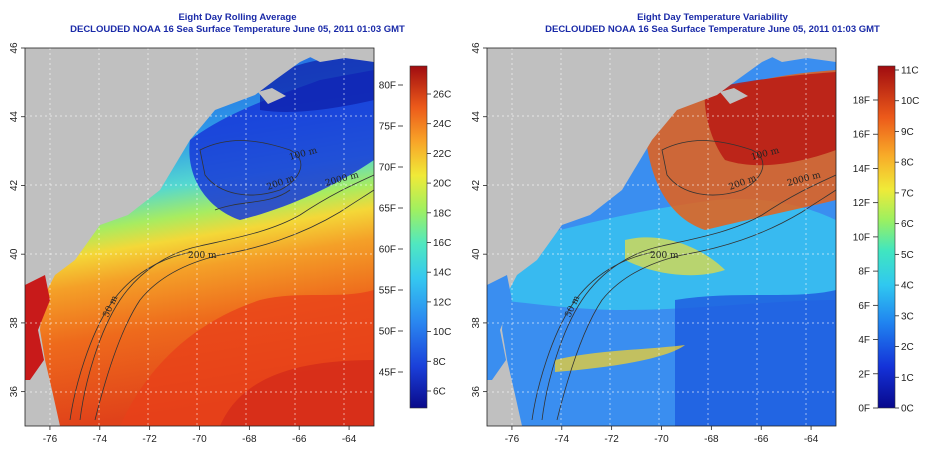 This screenshot has height=475, width=950. I want to click on colorbar-tick-label: 4C, so click(907, 286).